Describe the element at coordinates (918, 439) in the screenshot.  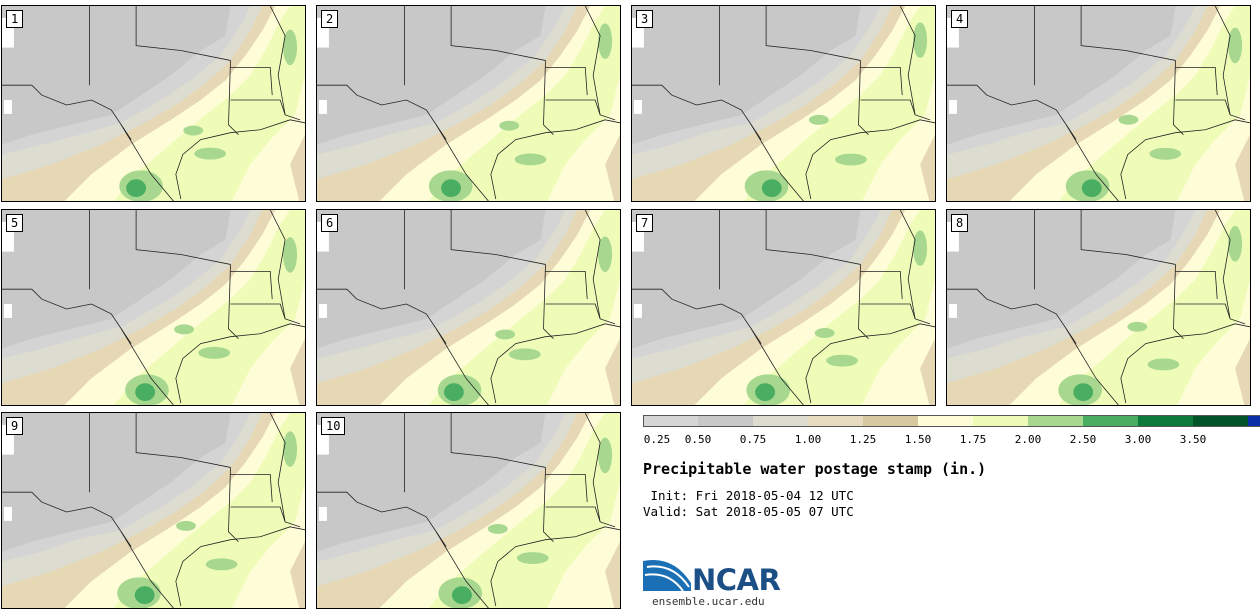
I see `colorbar-tick-label: 1.50` at that location.